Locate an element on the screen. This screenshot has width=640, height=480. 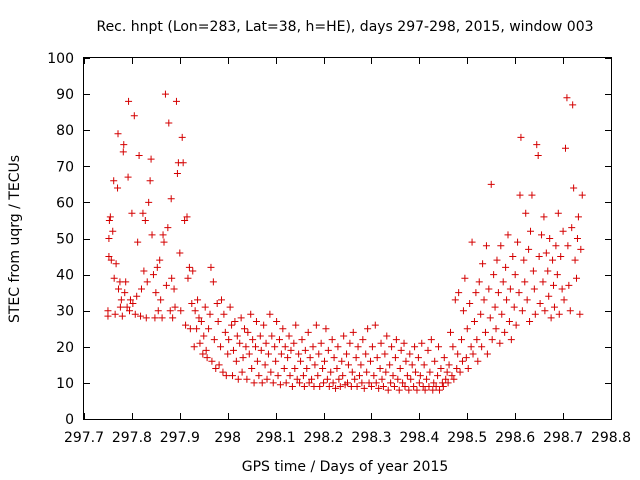
x-tick-label: 298.2 is located at coordinates (323, 438).